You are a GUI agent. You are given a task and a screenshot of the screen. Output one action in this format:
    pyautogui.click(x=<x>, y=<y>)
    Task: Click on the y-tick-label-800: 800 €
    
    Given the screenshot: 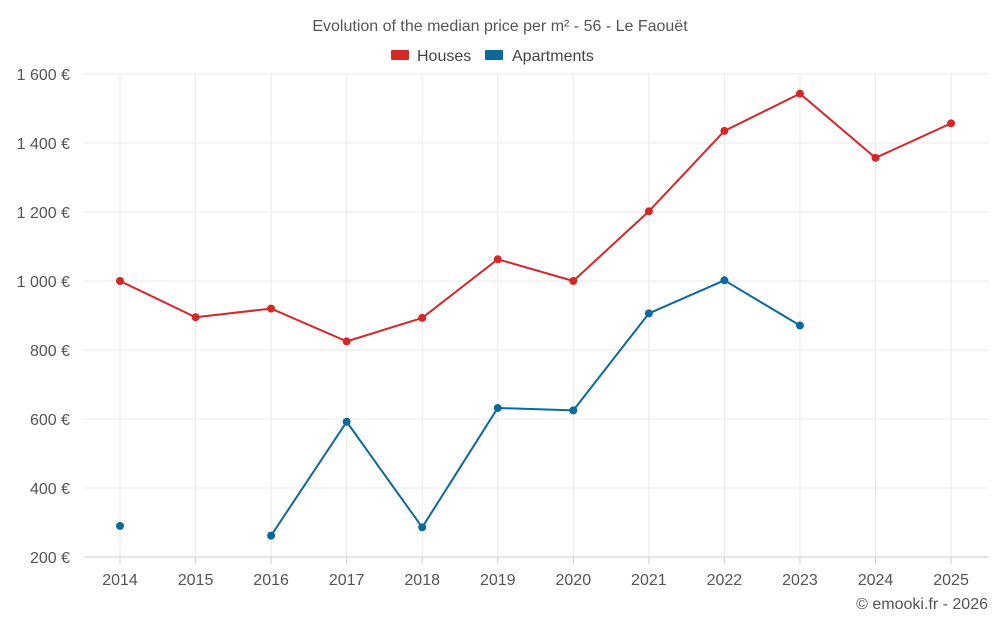 What is the action you would take?
    pyautogui.click(x=50, y=351)
    